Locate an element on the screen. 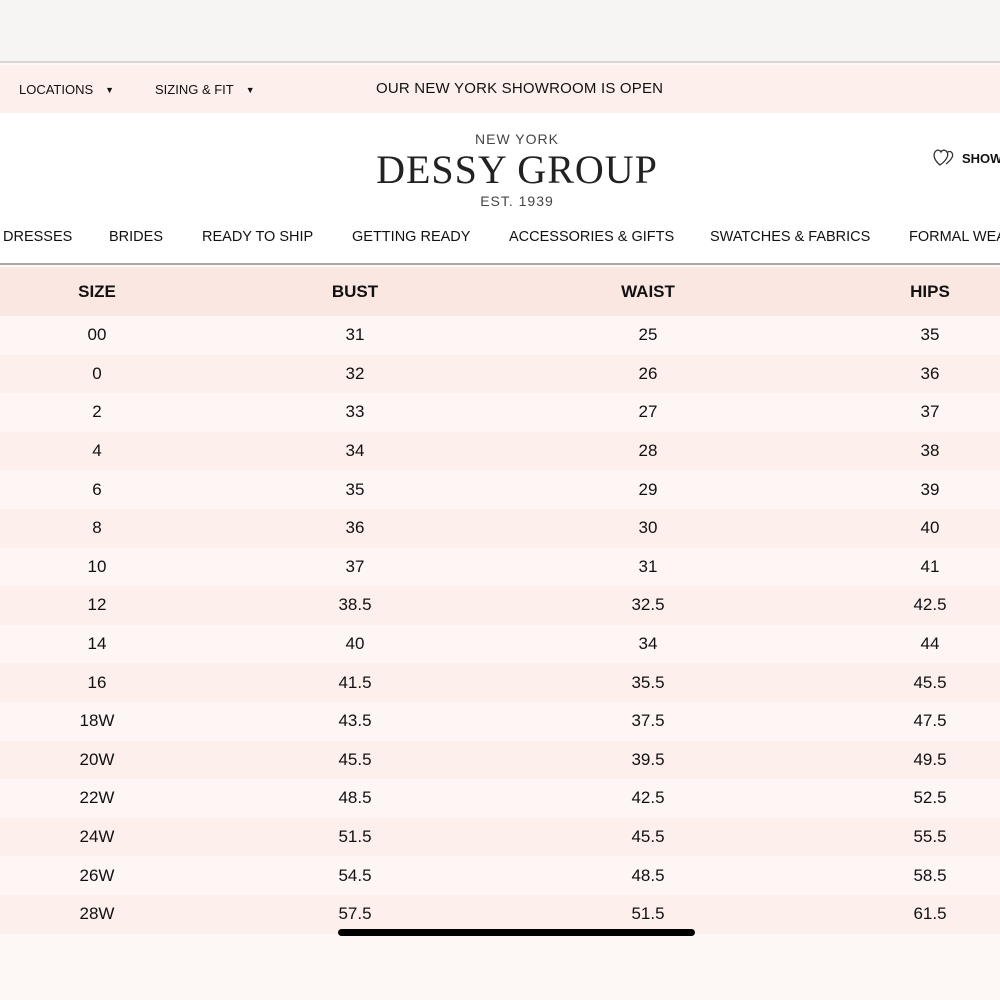 The width and height of the screenshot is (1000, 1000). cell-waist: 32.5 is located at coordinates (648, 605).